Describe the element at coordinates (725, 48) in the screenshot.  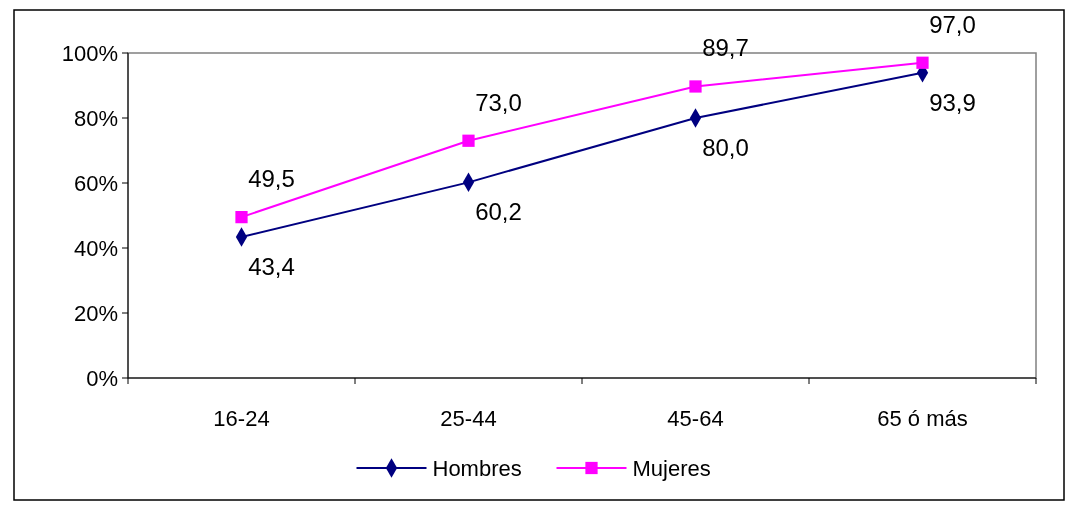
I see `data-label: 89,7` at that location.